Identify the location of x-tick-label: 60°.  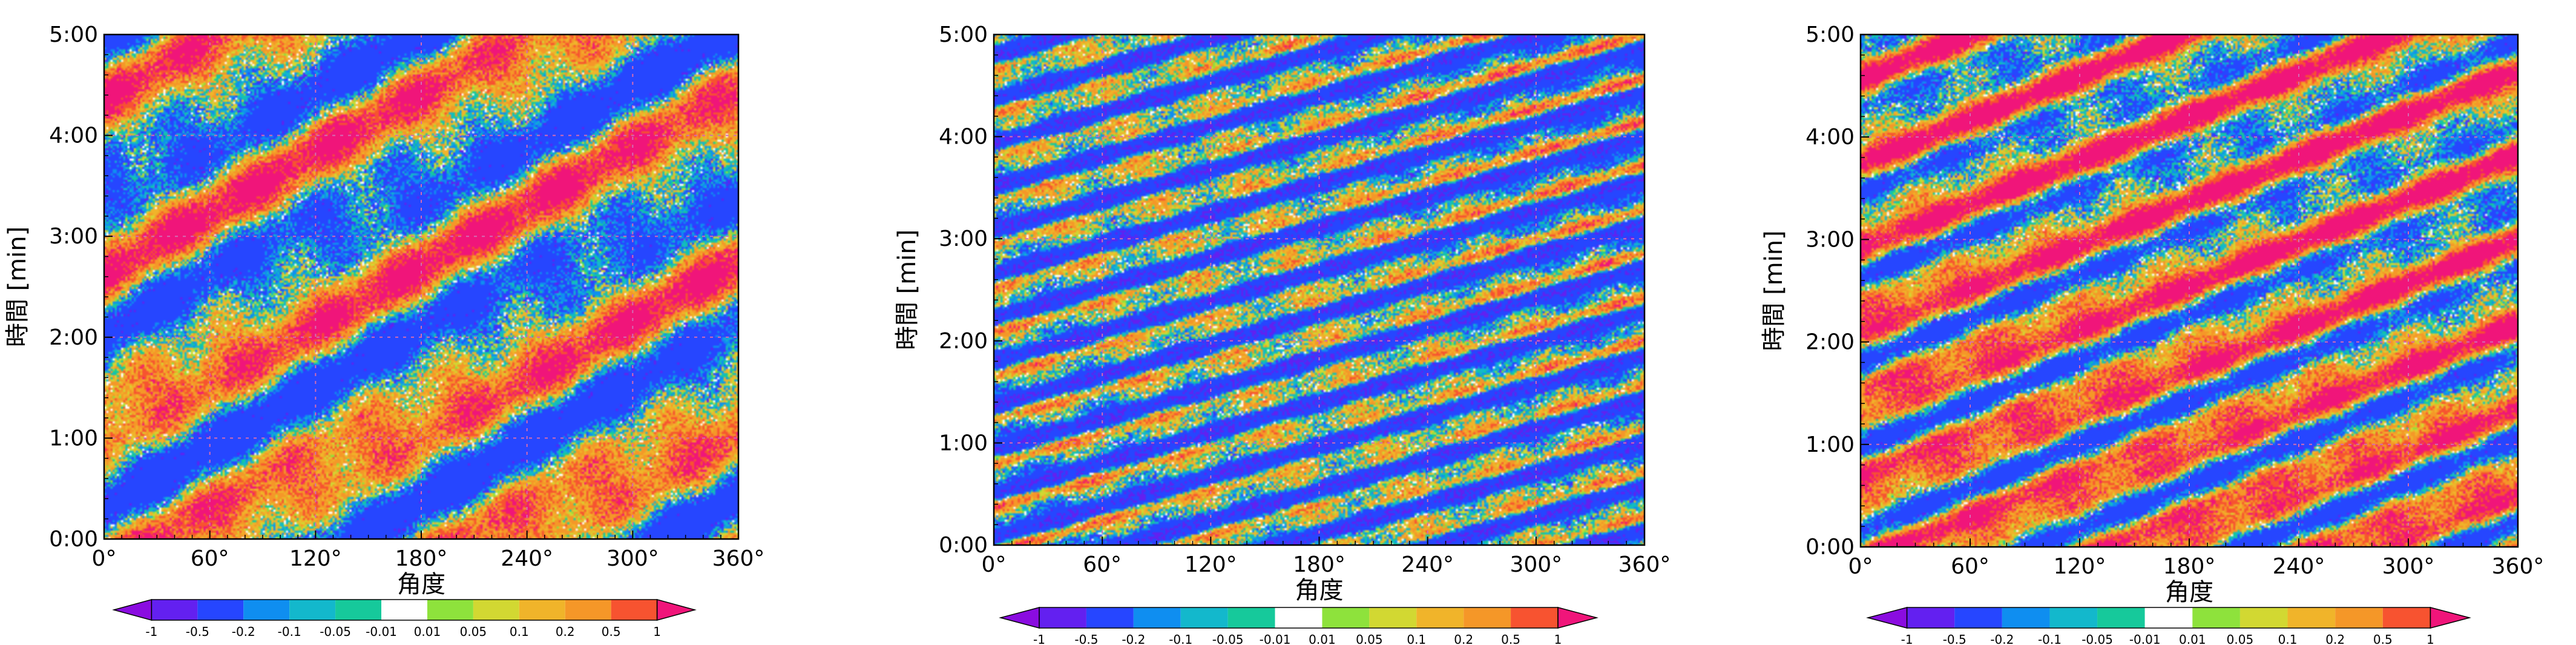
(210, 558).